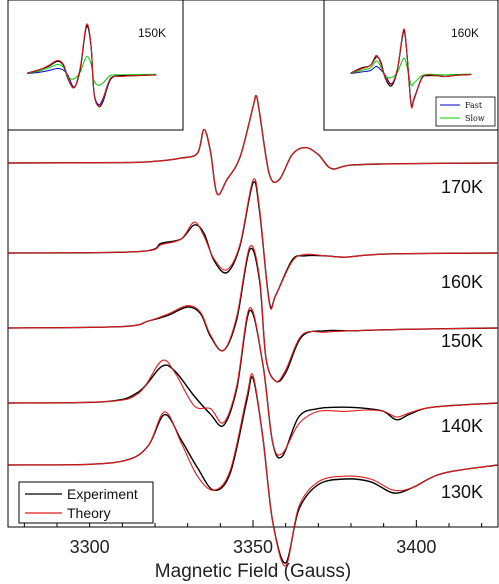 The height and width of the screenshot is (584, 499). Describe the element at coordinates (90, 547) in the screenshot. I see `x-tick-label: 3300` at that location.